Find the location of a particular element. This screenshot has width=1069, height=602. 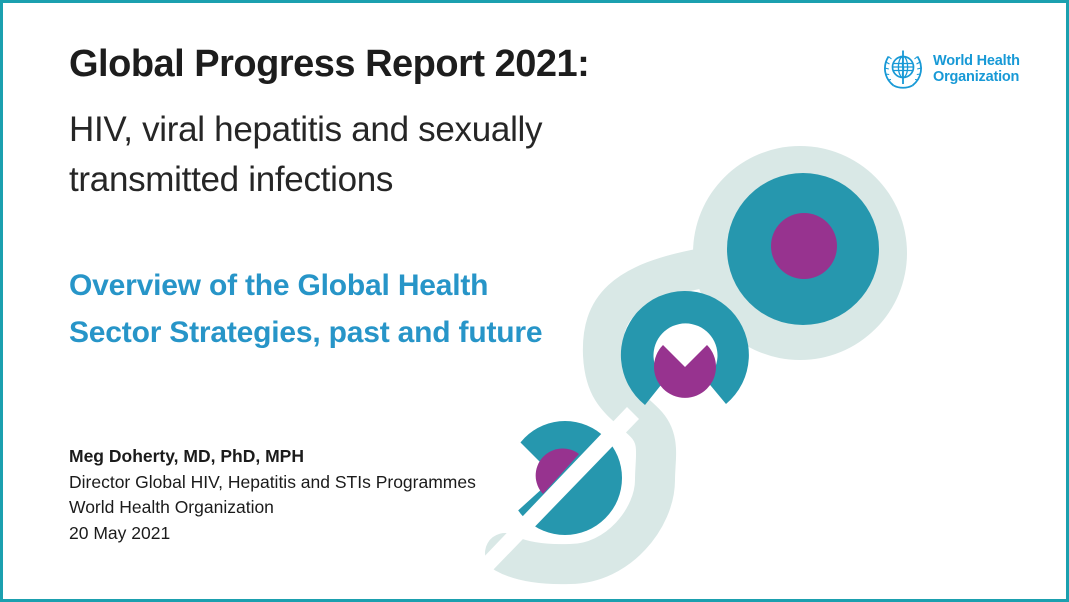

subtitle-line-1: HIV, viral hepatitis and sexually is located at coordinates (306, 129).